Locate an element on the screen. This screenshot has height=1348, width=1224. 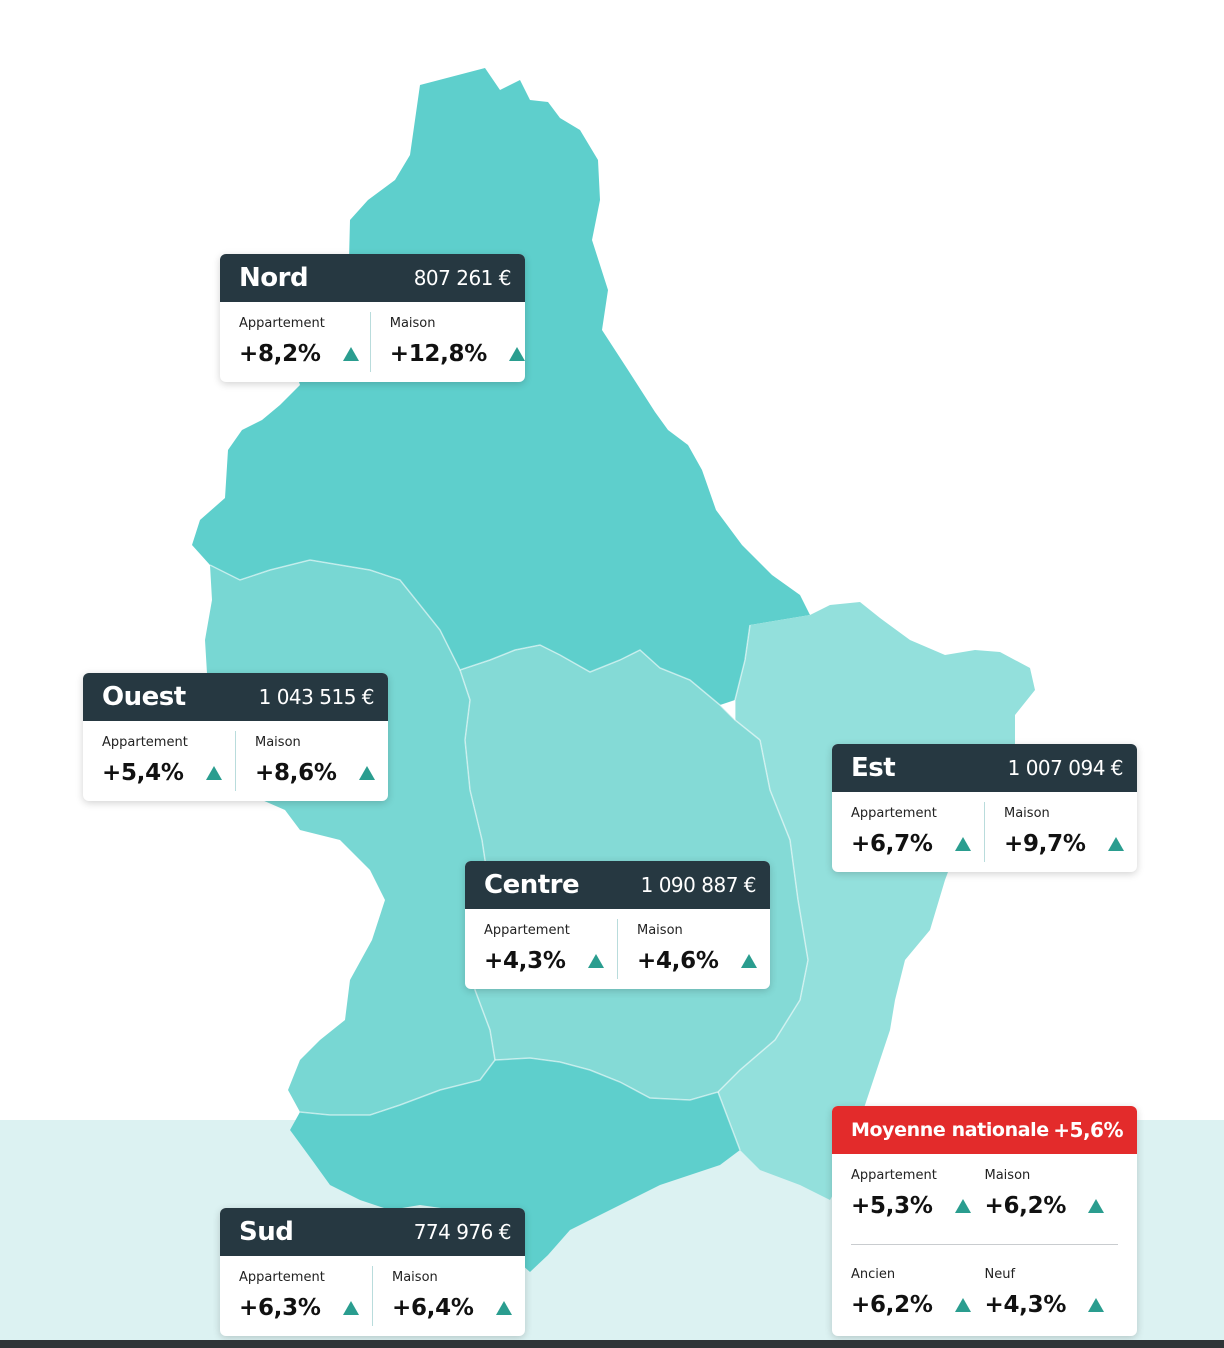
card-header: Moyenne nationale +5,6% is located at coordinates (984, 1130).